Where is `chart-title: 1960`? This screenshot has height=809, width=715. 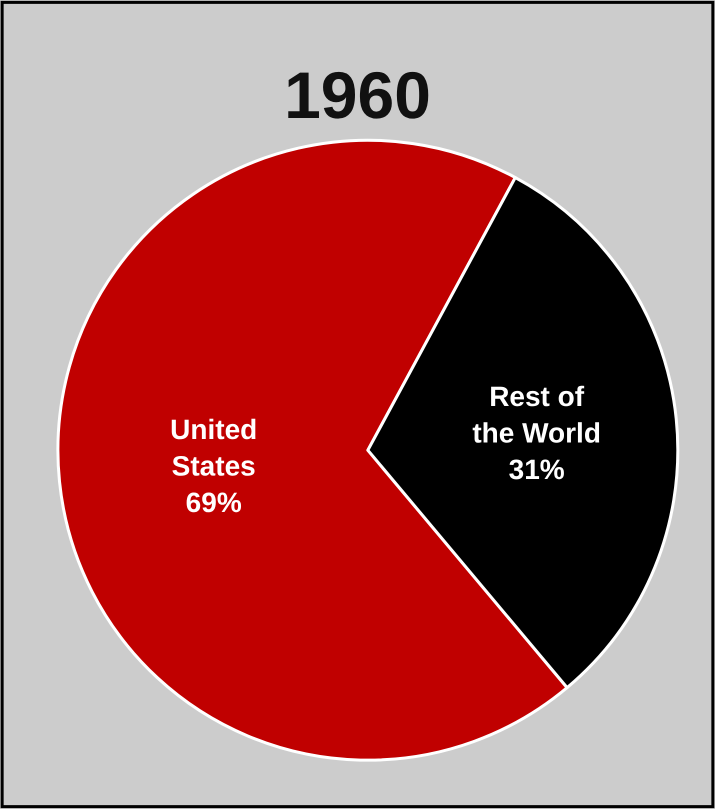
chart-title: 1960 is located at coordinates (357, 95).